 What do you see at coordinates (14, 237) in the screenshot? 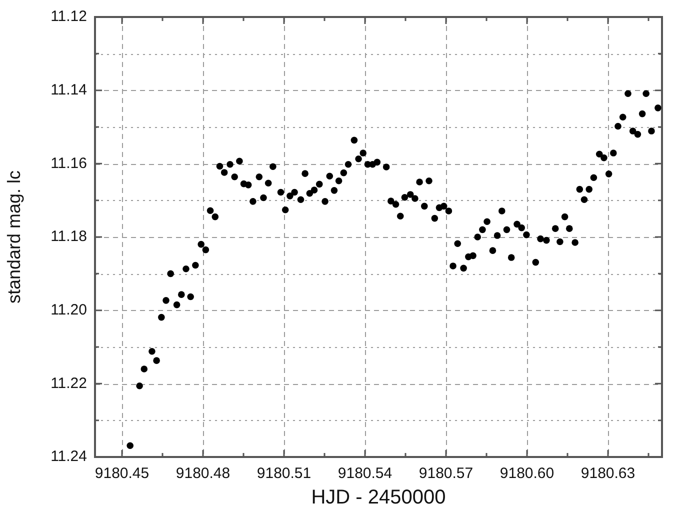
I see `y-axis-title: standard mag. lc` at bounding box center [14, 237].